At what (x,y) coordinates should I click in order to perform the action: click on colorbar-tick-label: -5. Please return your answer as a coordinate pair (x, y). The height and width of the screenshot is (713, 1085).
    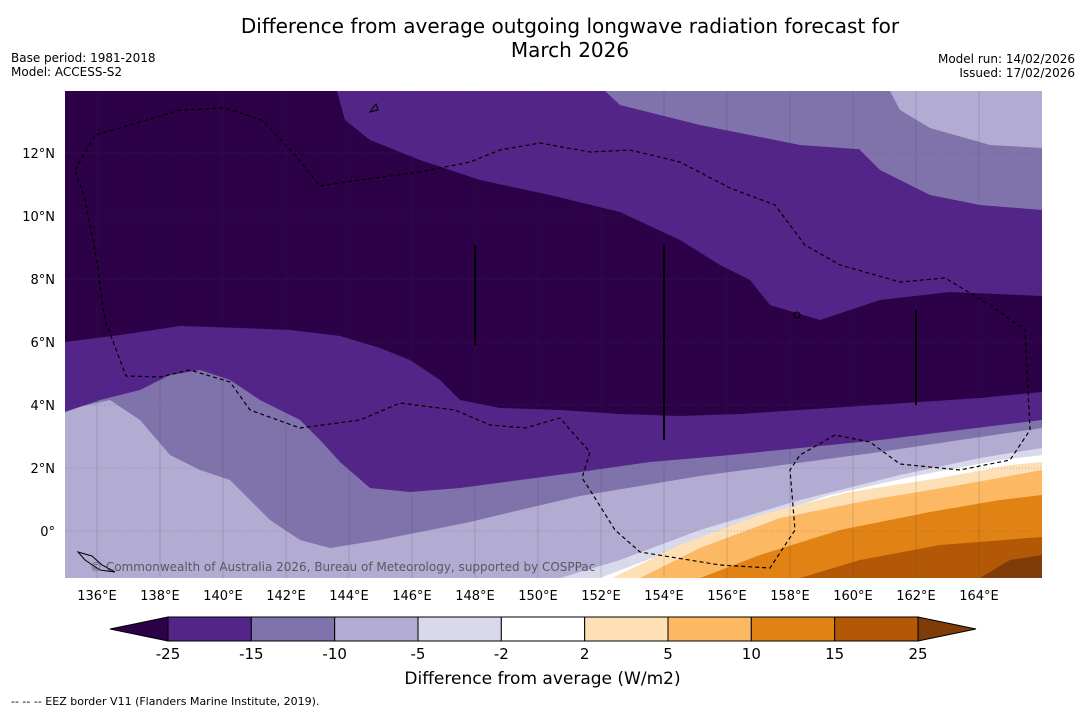
    Looking at the image, I should click on (418, 654).